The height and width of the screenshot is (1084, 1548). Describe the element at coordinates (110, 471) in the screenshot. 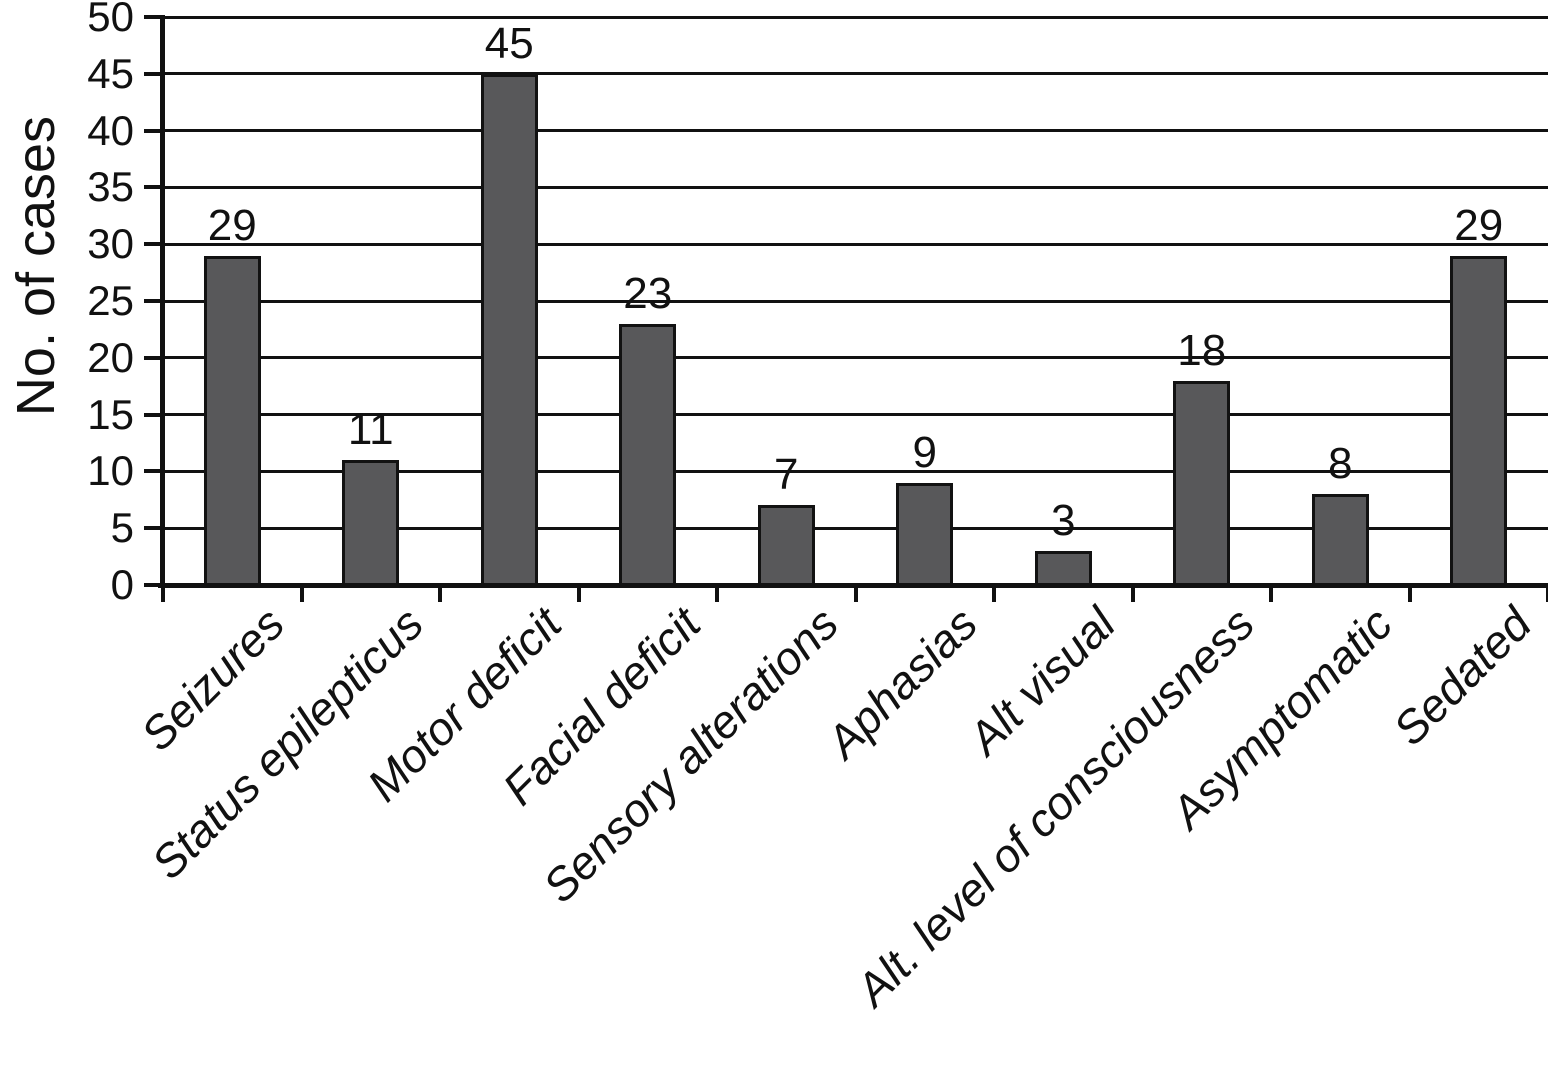

I see `y-axis-tick-label: 10` at that location.